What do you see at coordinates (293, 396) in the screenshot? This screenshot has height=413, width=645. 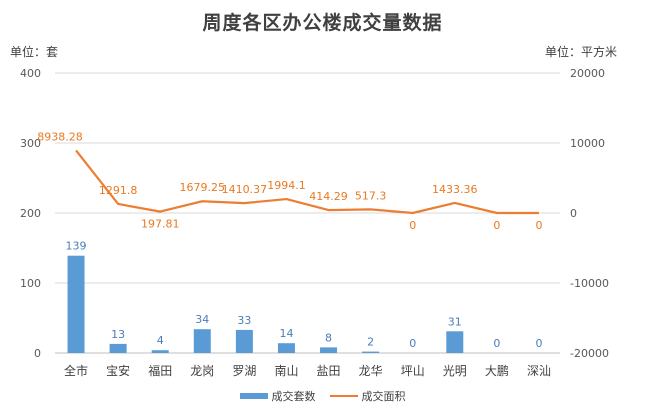 I see `legend-label-bar: 成交套数` at bounding box center [293, 396].